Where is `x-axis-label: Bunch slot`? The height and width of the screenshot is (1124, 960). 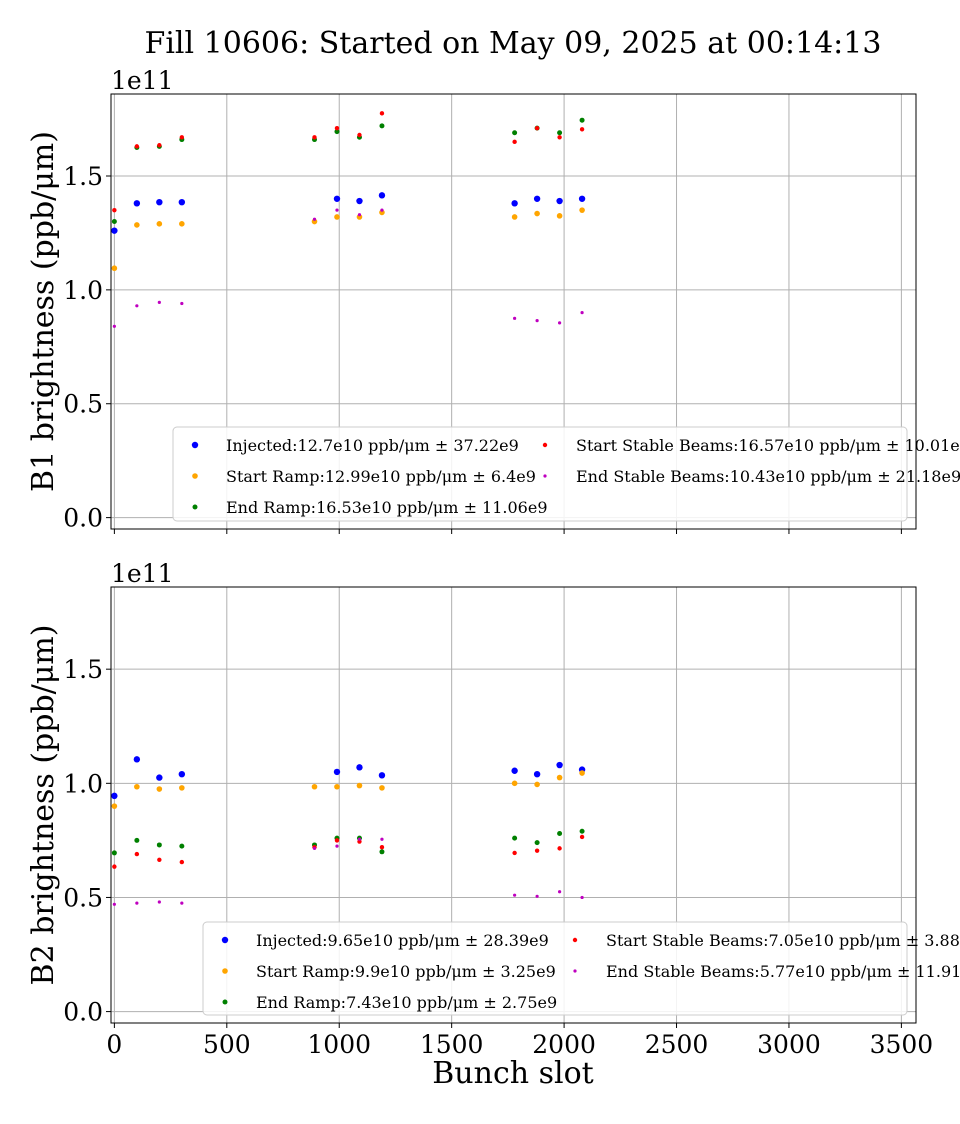
x-axis-label: Bunch slot is located at coordinates (512, 1073).